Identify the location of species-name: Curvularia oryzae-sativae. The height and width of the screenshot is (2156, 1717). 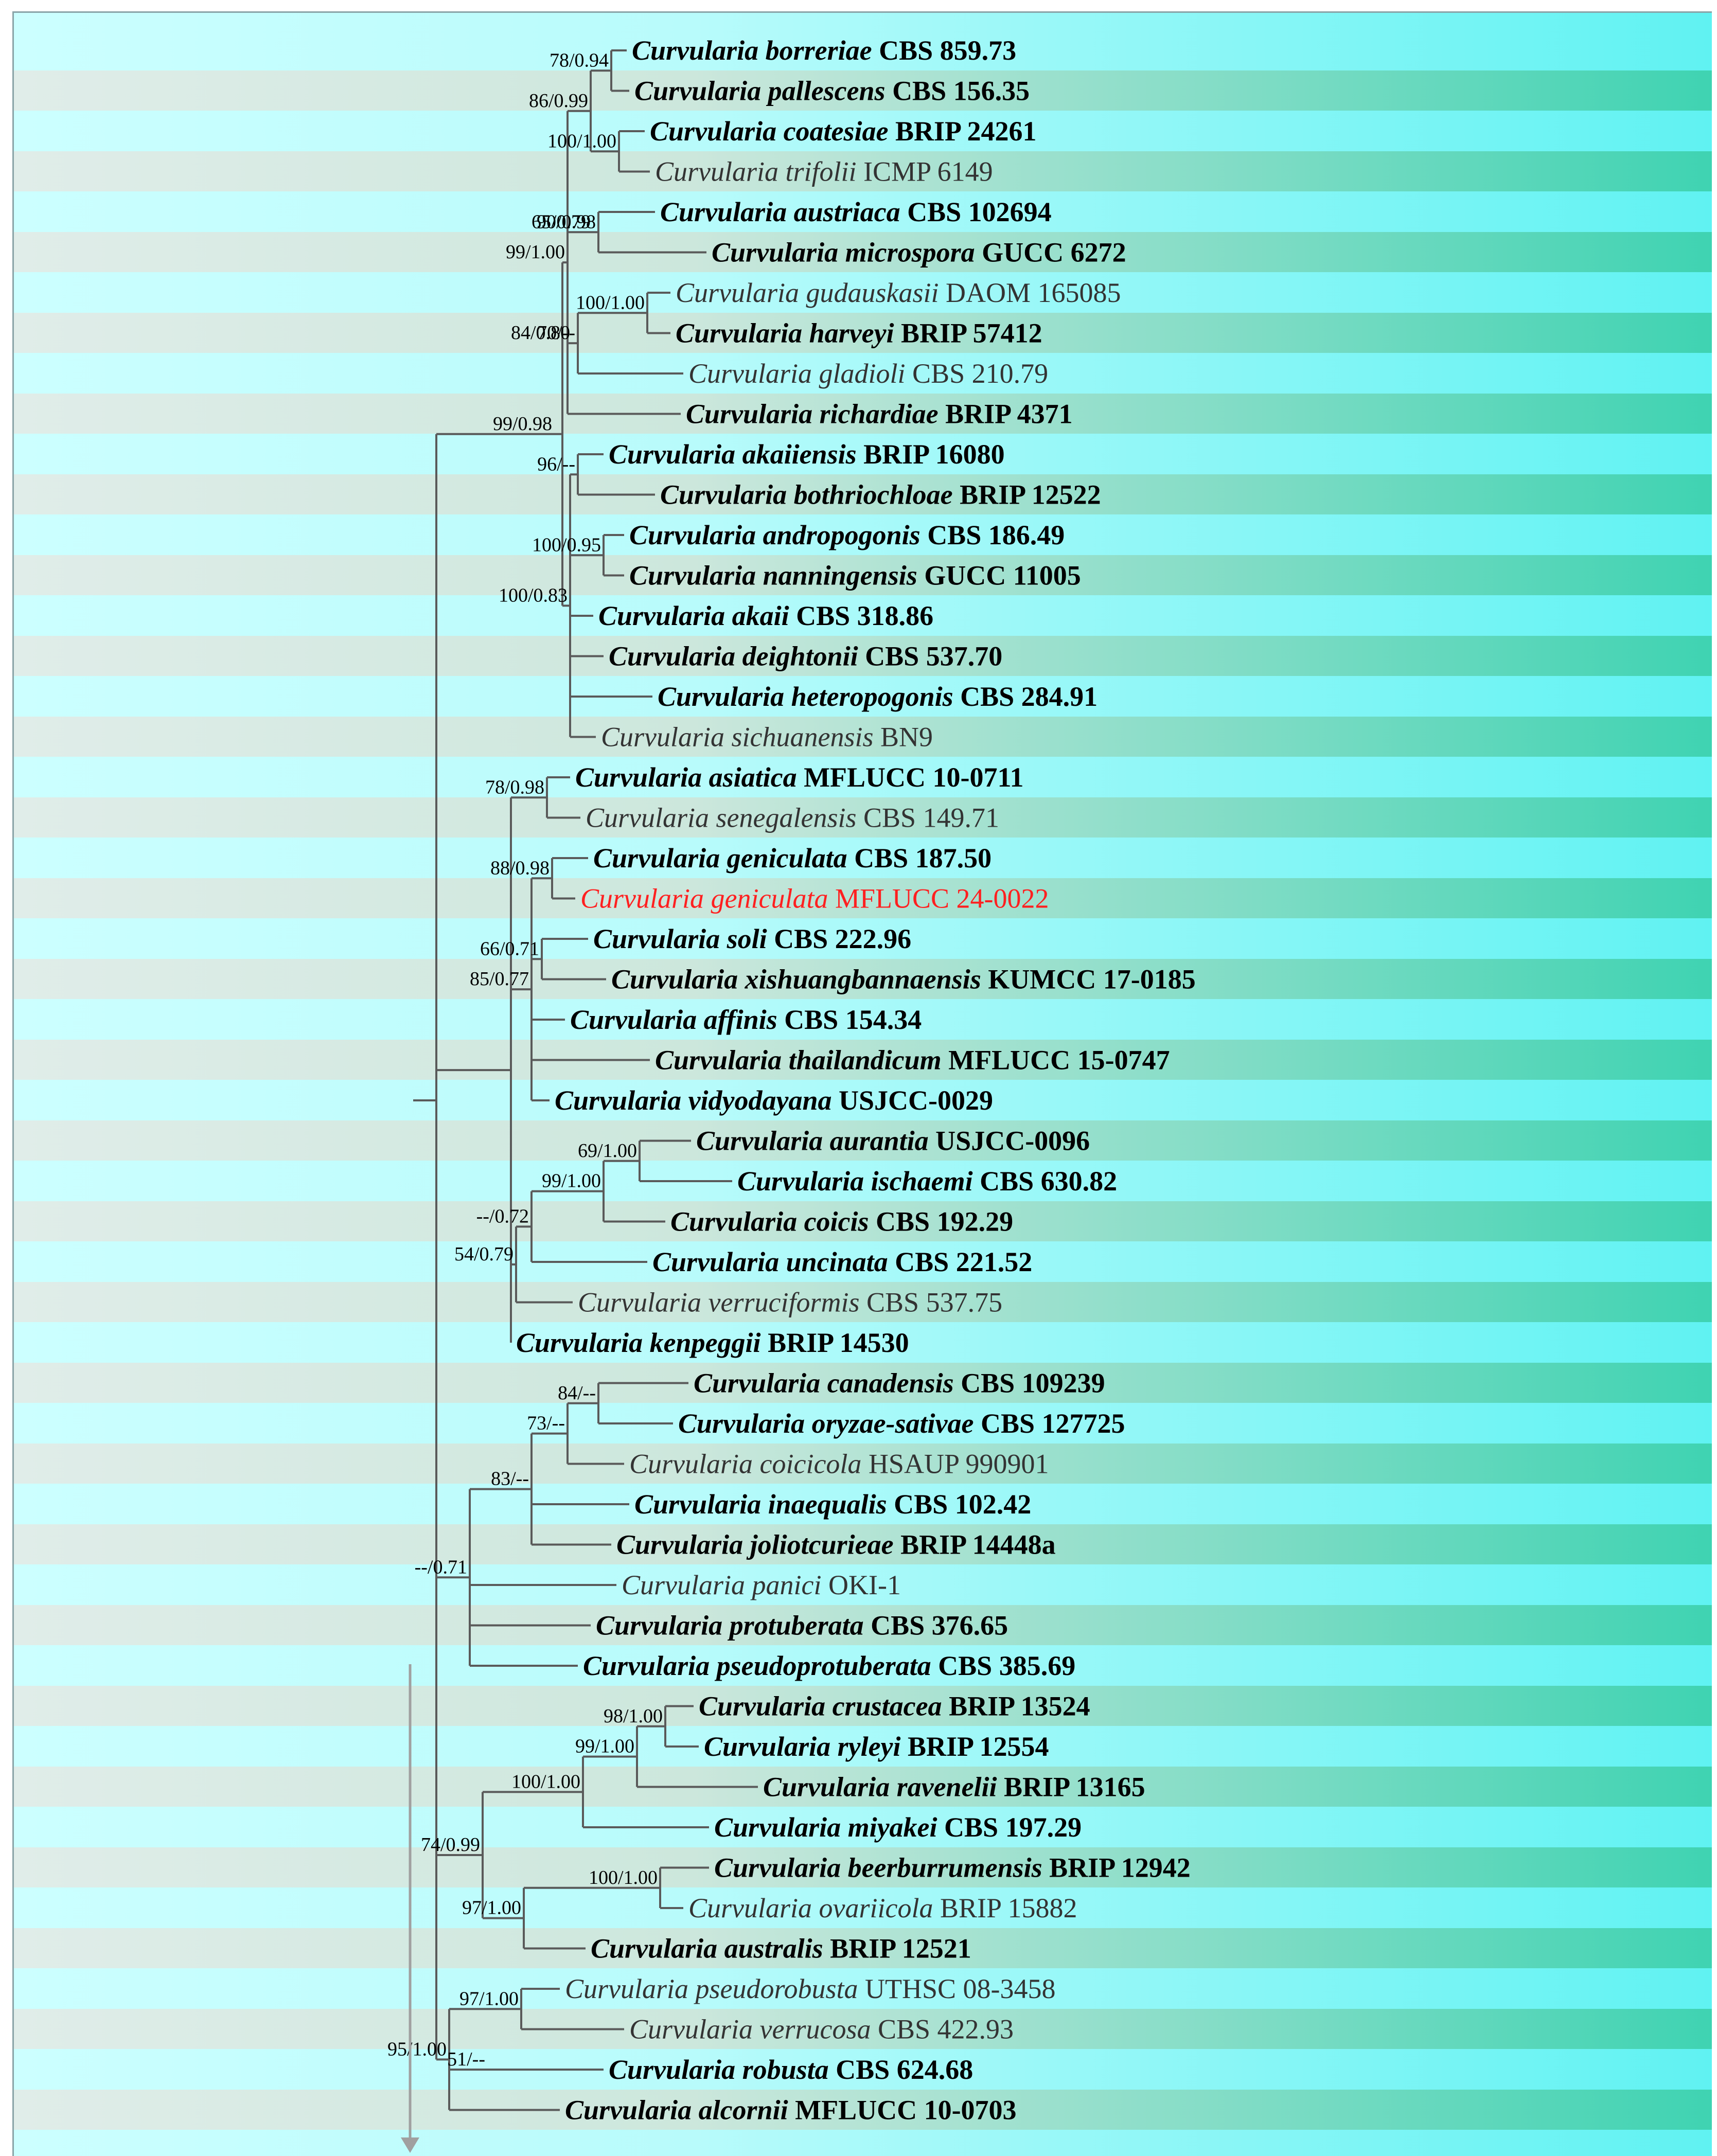
(826, 1424).